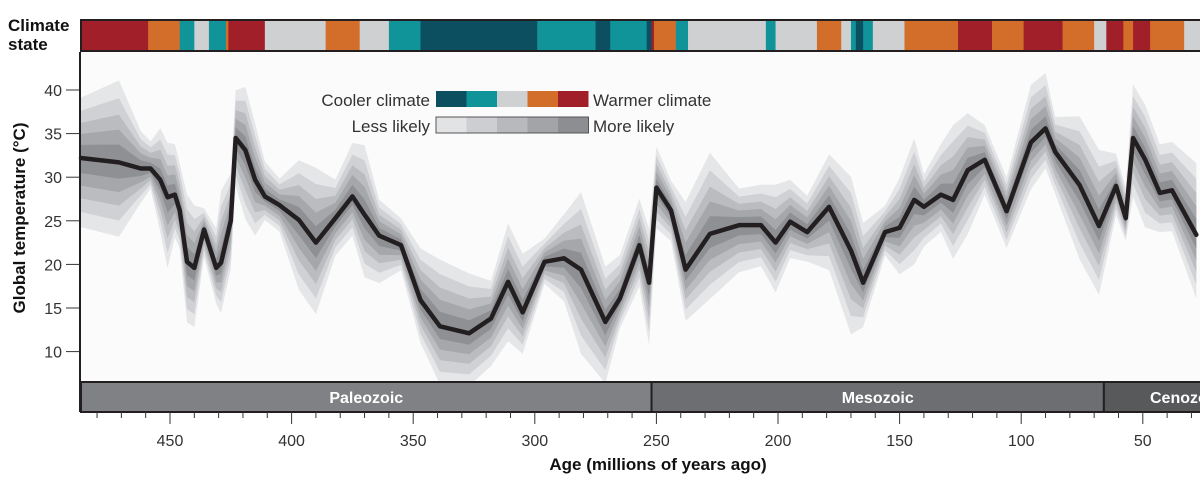  I want to click on x-tick-label: 150, so click(899, 441).